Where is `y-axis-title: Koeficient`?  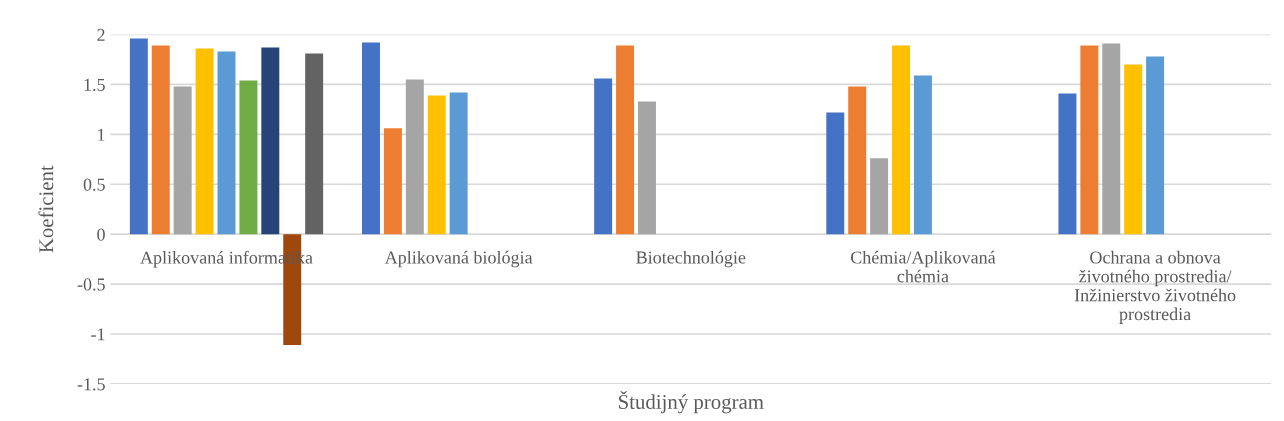 y-axis-title: Koeficient is located at coordinates (46, 209).